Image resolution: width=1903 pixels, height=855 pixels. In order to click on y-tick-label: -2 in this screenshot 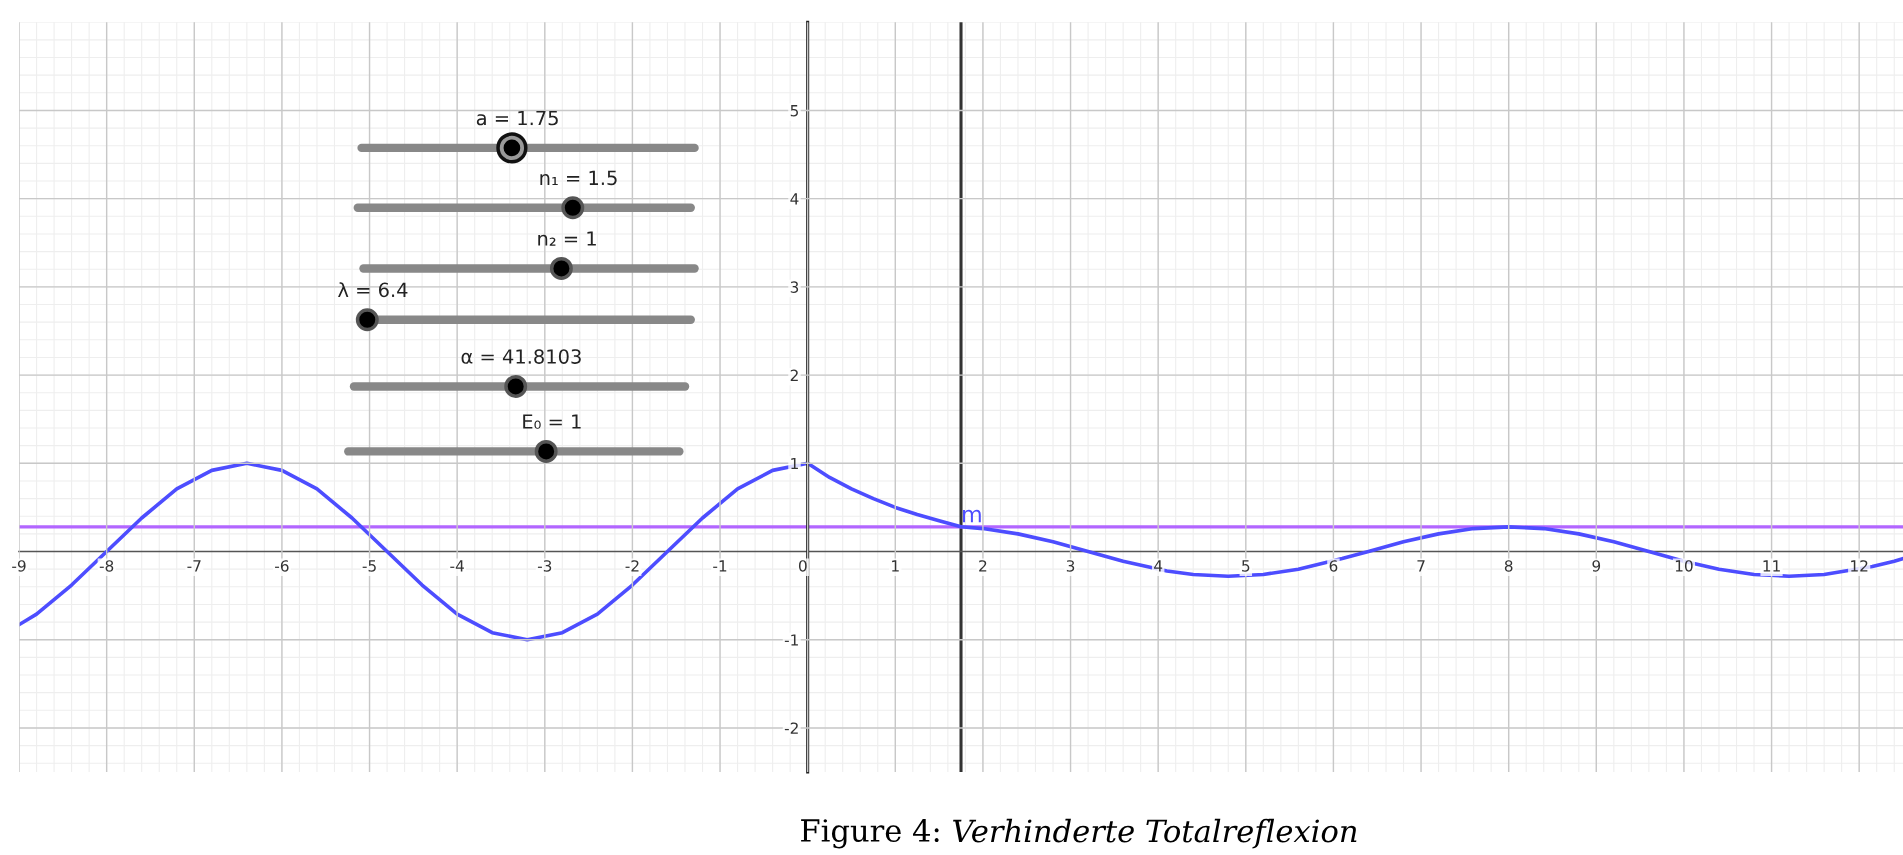, I will do `click(791, 728)`.